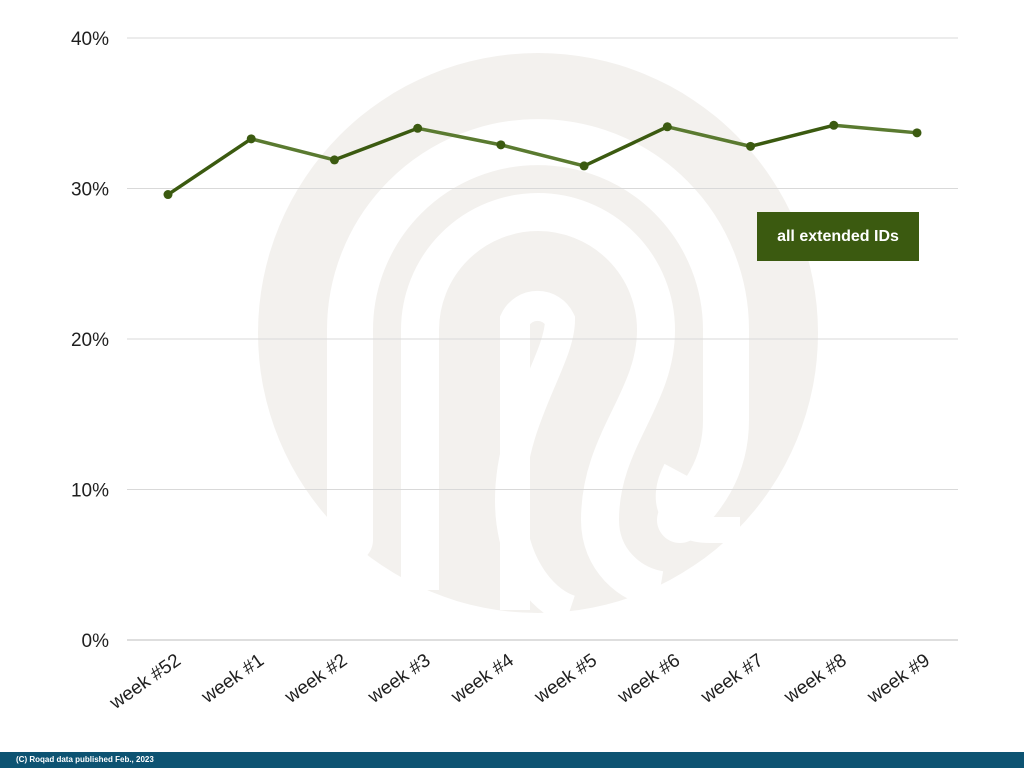 The height and width of the screenshot is (768, 1024). I want to click on x-tick-label-4: week #4, so click(482, 679).